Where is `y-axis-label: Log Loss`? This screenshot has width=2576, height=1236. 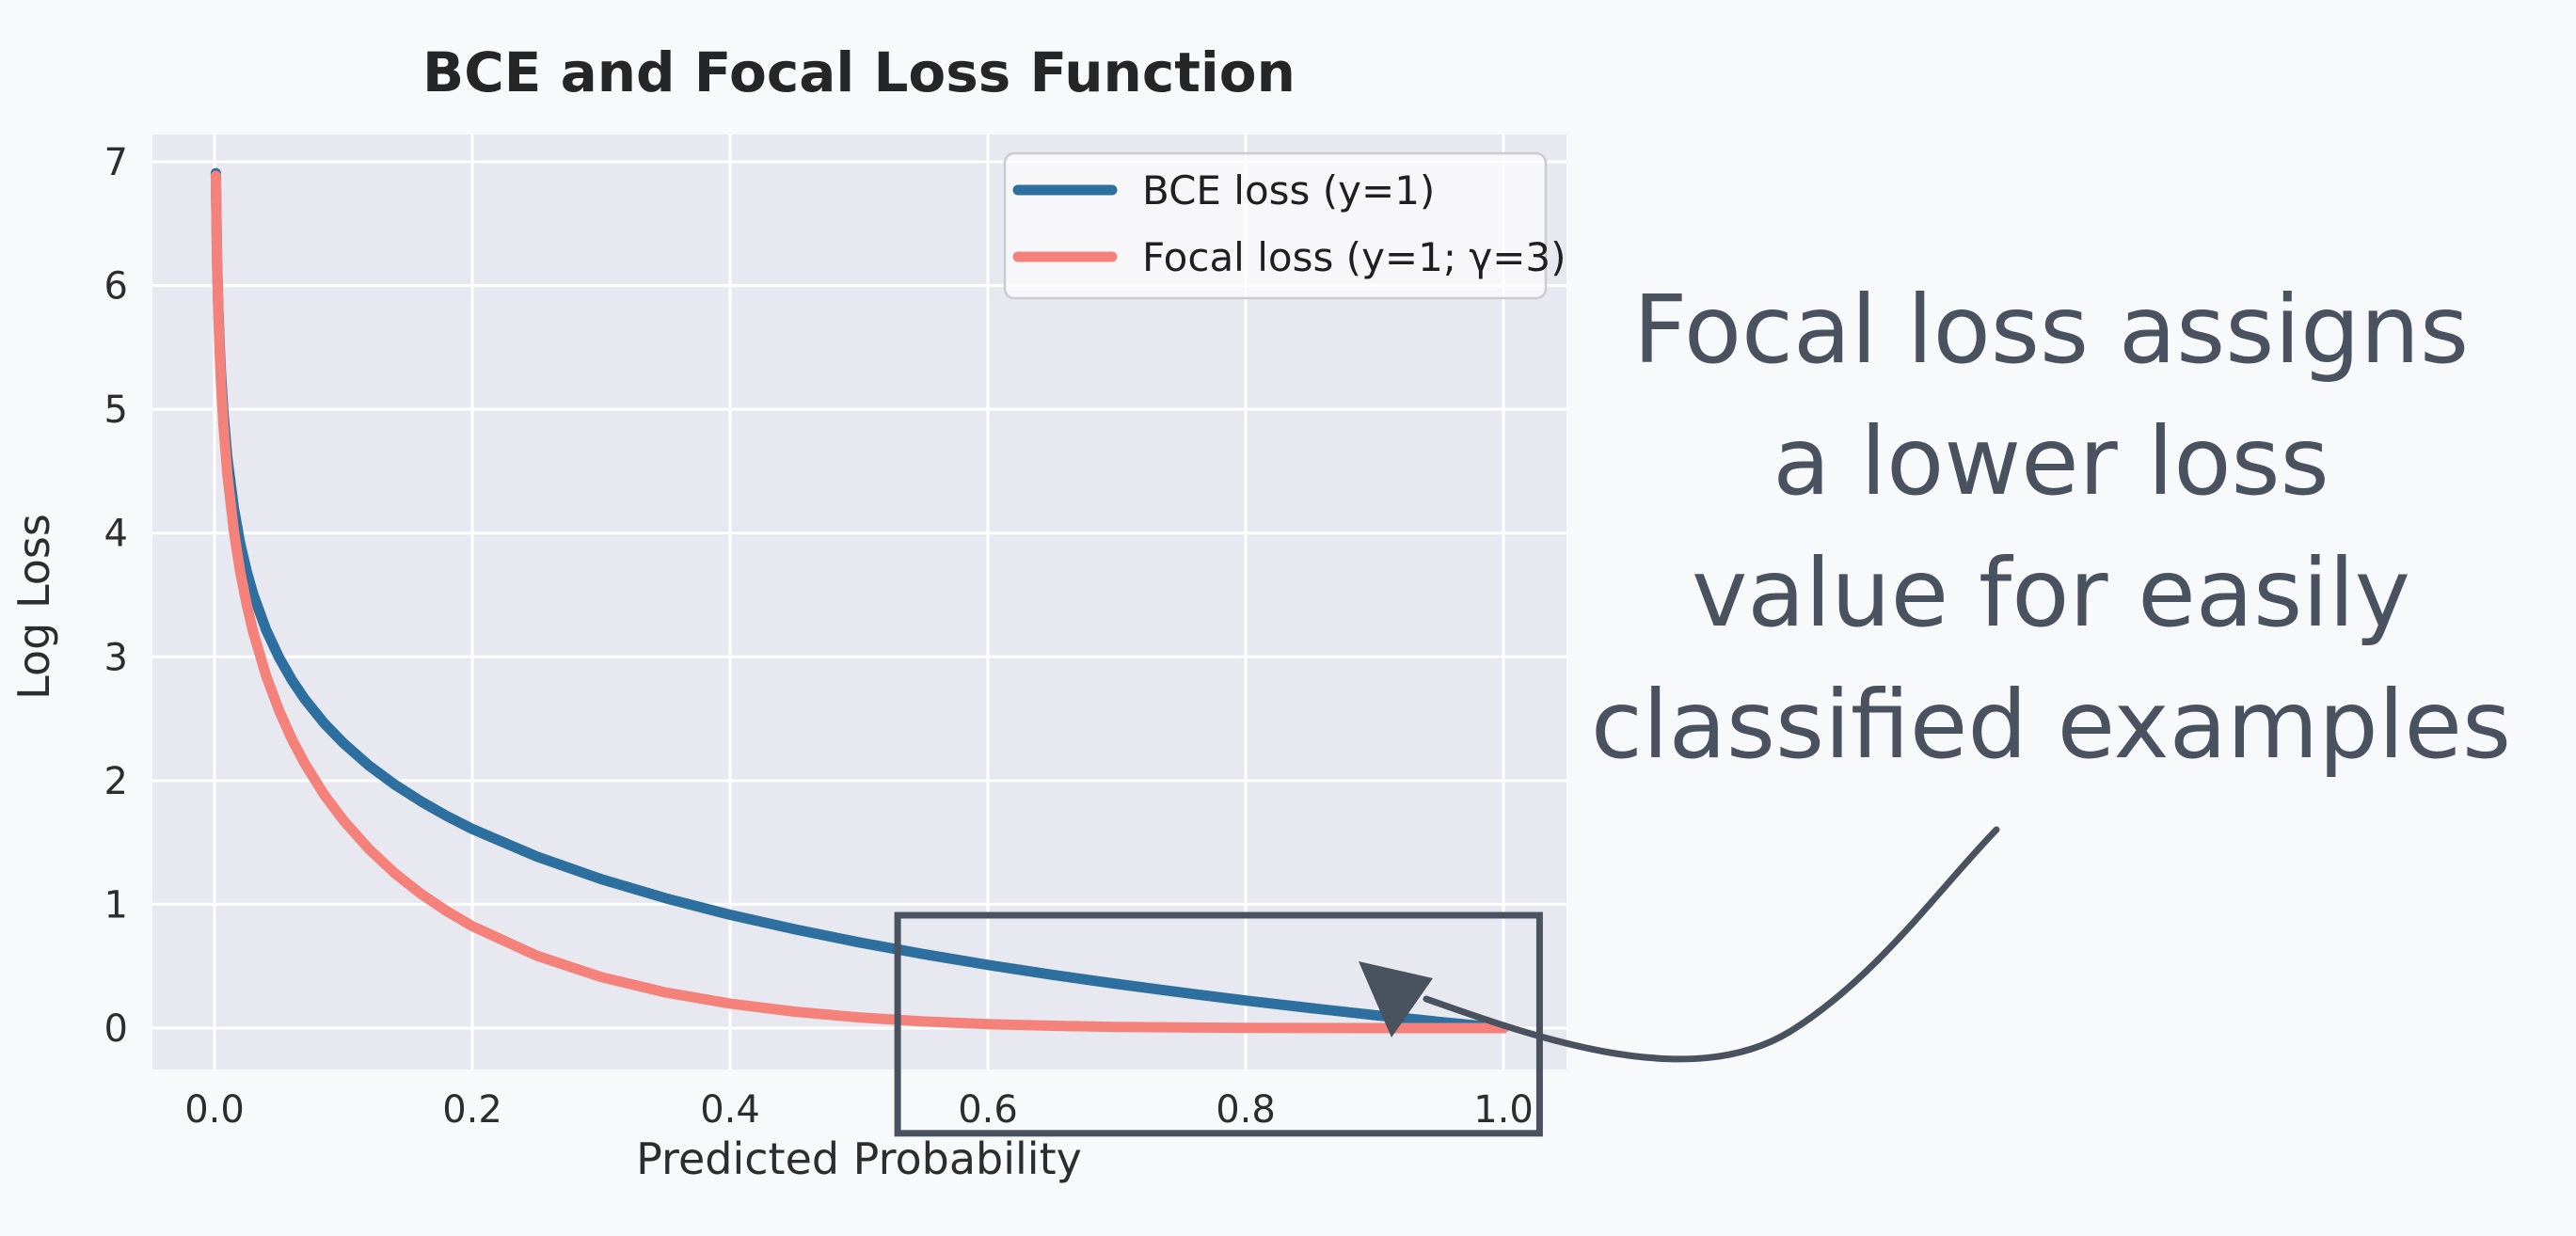
y-axis-label: Log Loss is located at coordinates (34, 607).